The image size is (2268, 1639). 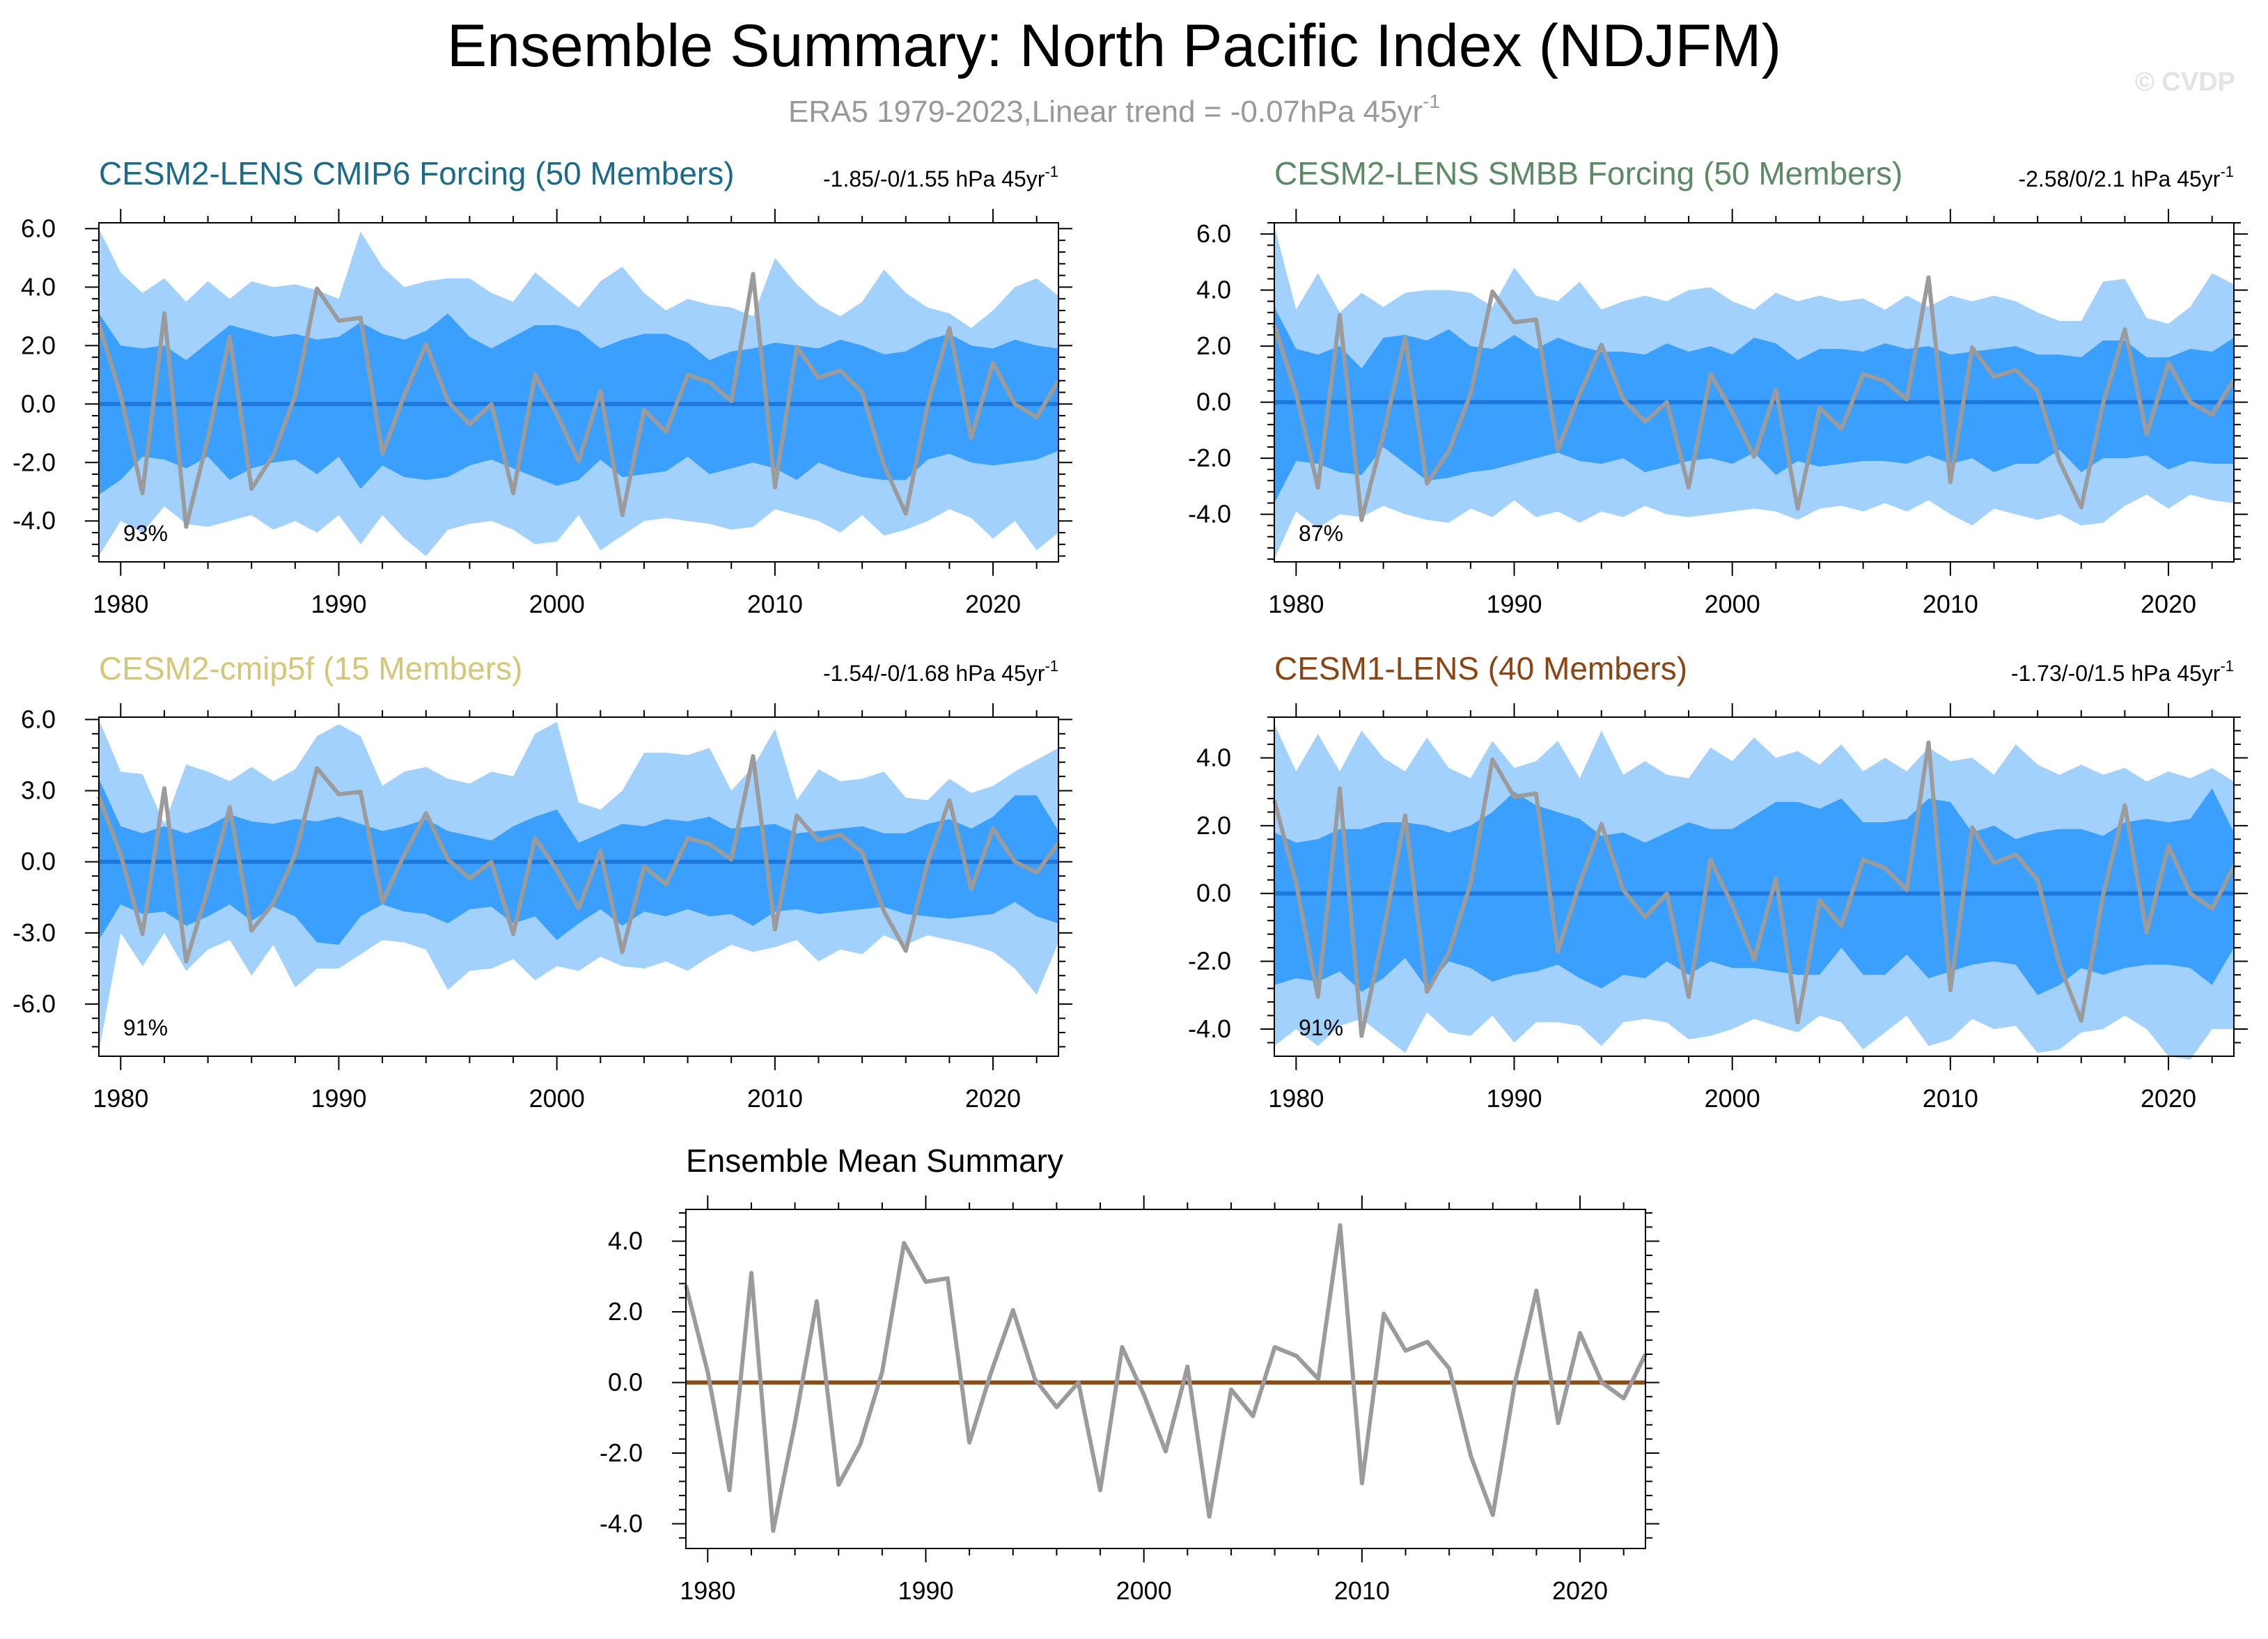 What do you see at coordinates (1213, 825) in the screenshot?
I see `panel-cesm1-ytick-label: 2.0` at bounding box center [1213, 825].